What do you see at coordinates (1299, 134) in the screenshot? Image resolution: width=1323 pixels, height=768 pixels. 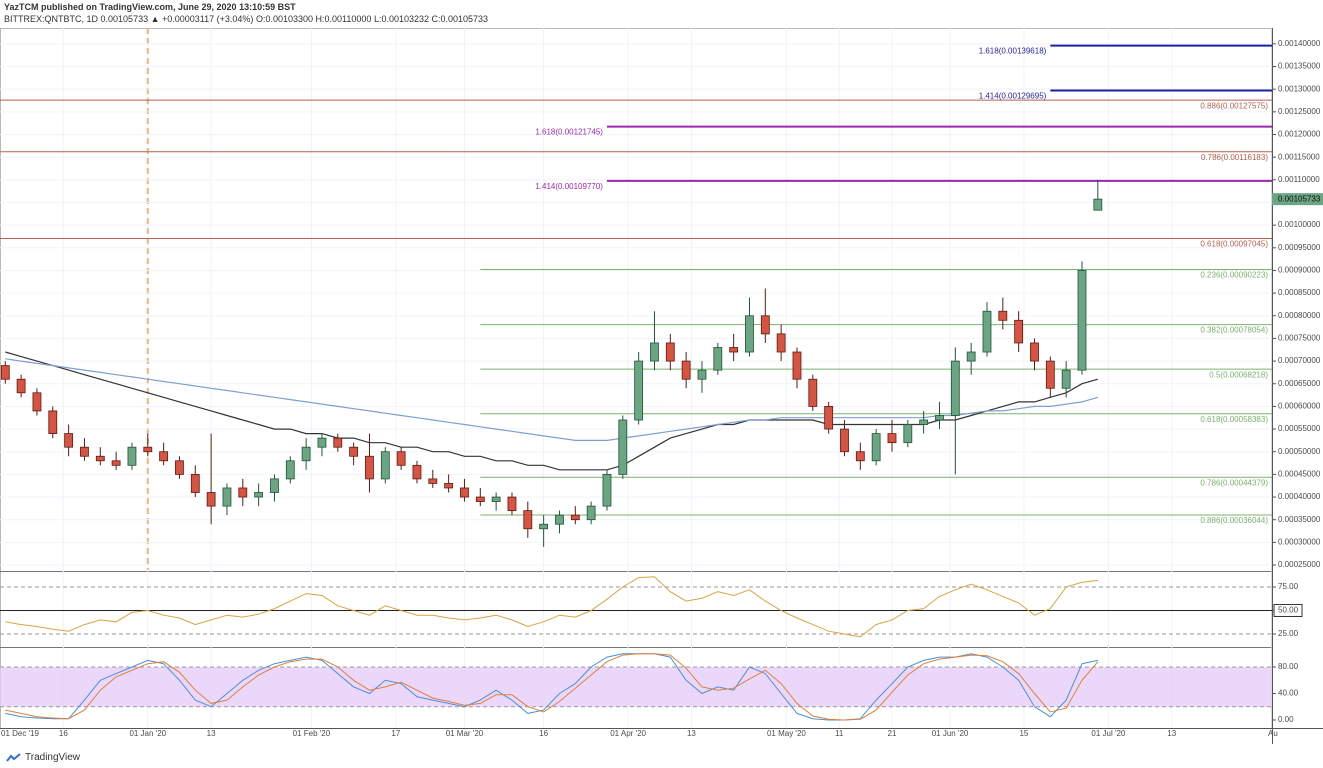 I see `y-tick-label: 0.00120000` at bounding box center [1299, 134].